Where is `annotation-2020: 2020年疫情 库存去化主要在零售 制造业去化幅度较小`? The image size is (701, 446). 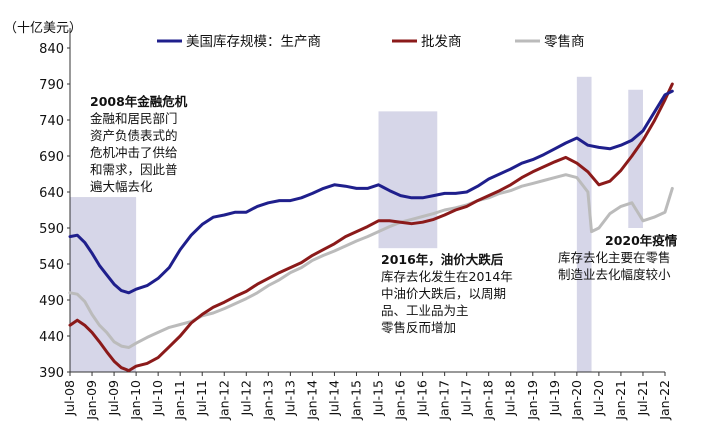
annotation-2020: 2020年疫情 库存去化主要在零售 制造业去化幅度较小 is located at coordinates (618, 257).